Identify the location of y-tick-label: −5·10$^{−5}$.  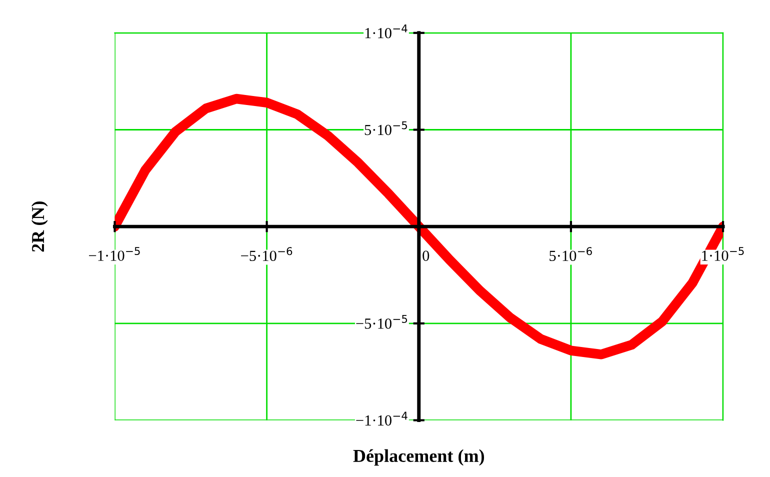
(382, 321).